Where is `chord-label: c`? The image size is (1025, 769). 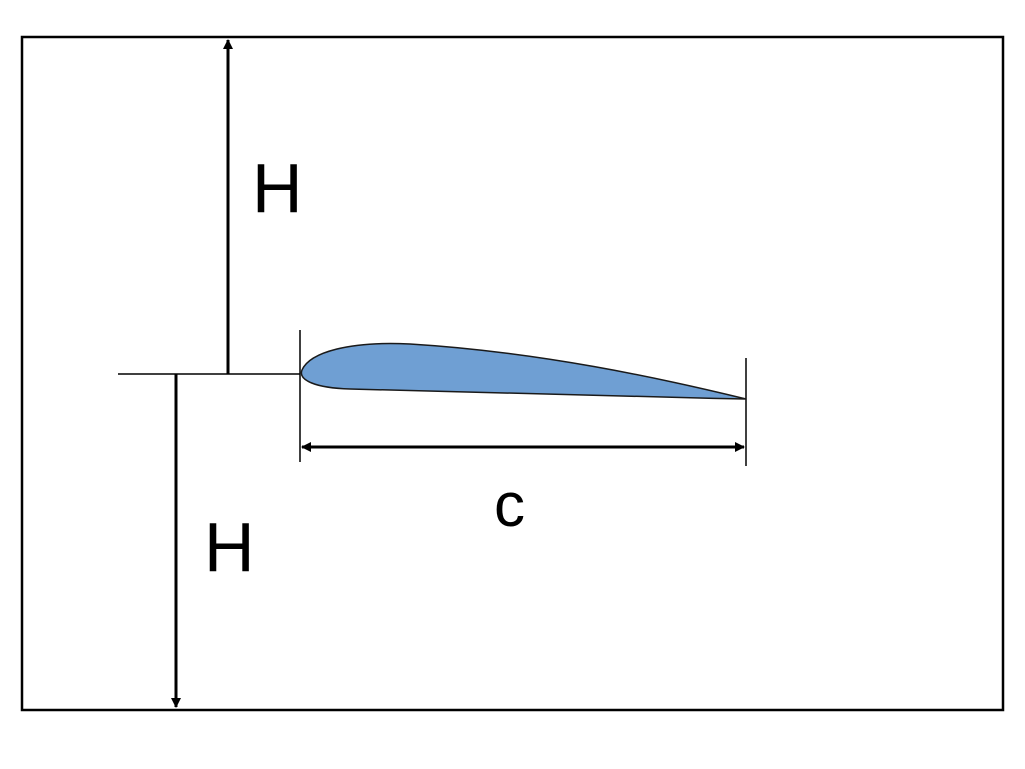
chord-label: c is located at coordinates (509, 505).